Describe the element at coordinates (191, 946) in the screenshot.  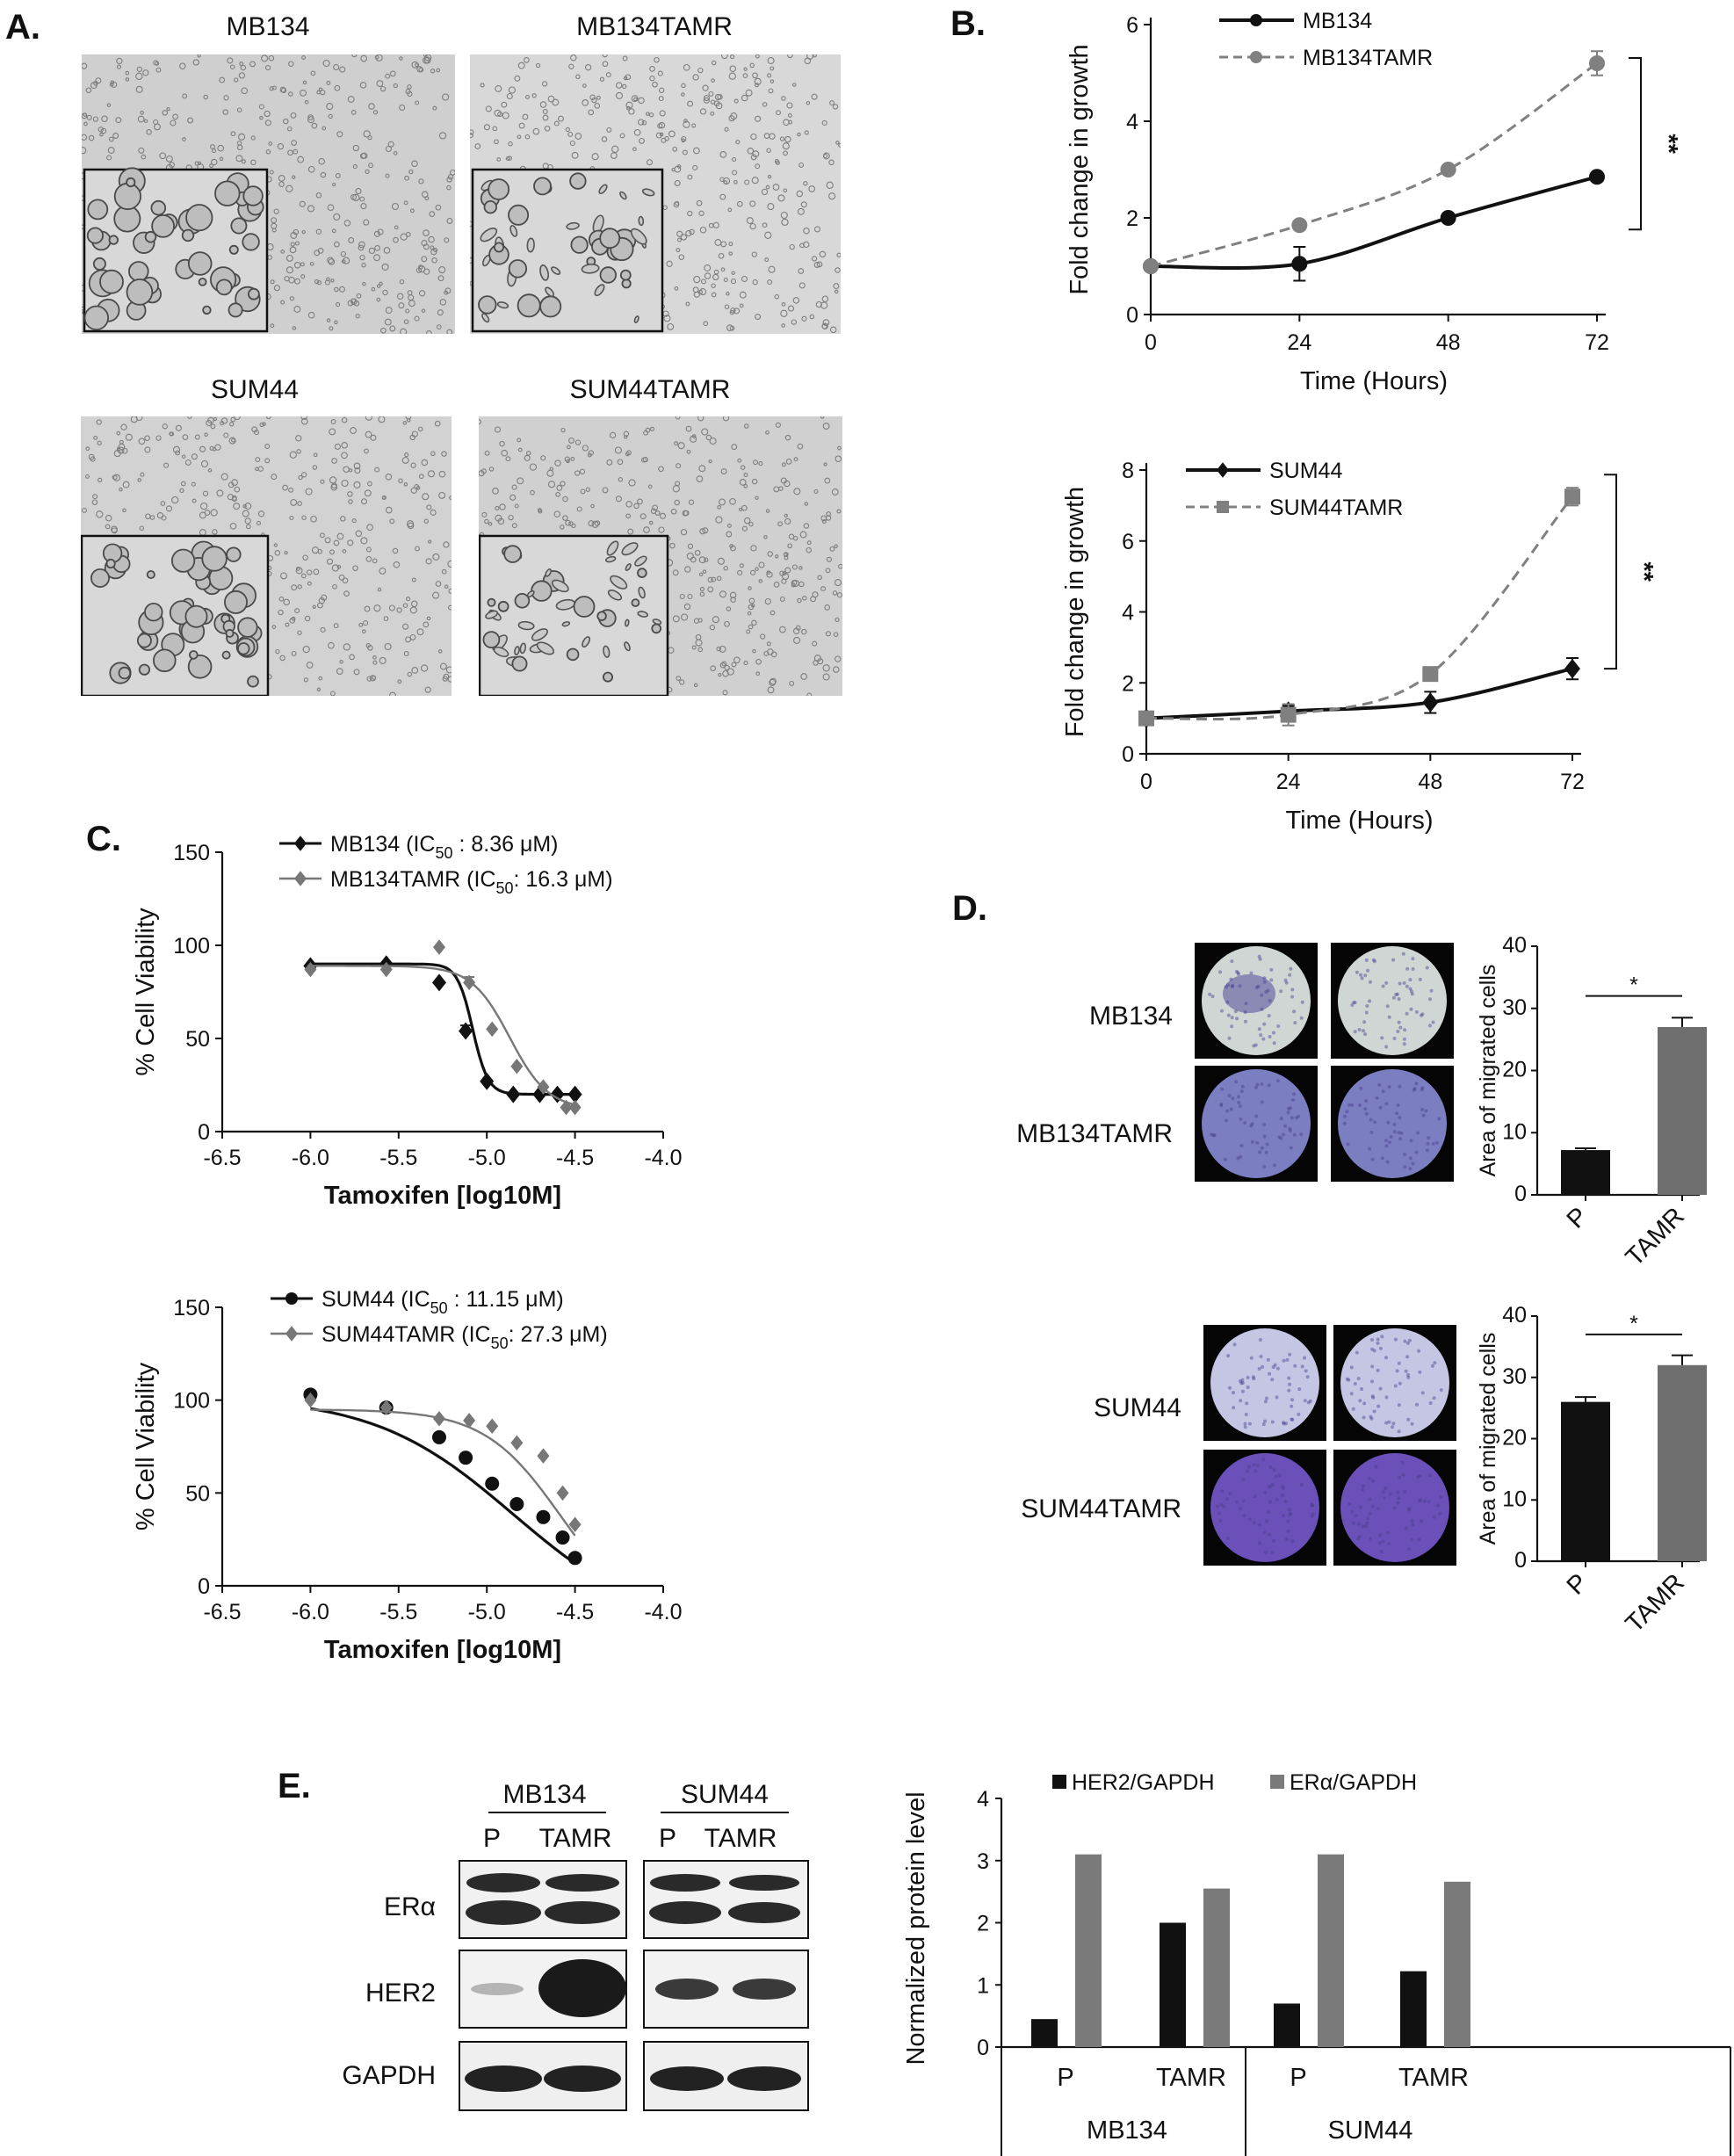
I see `y-tick-label: 100` at that location.